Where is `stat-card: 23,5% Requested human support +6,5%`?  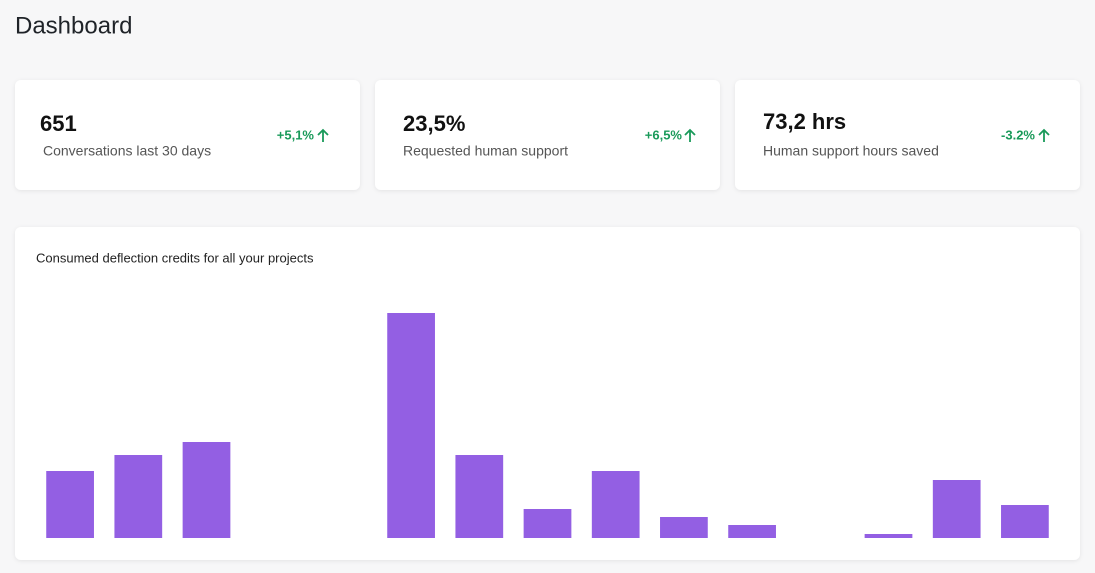
stat-card: 23,5% Requested human support +6,5% is located at coordinates (547, 135).